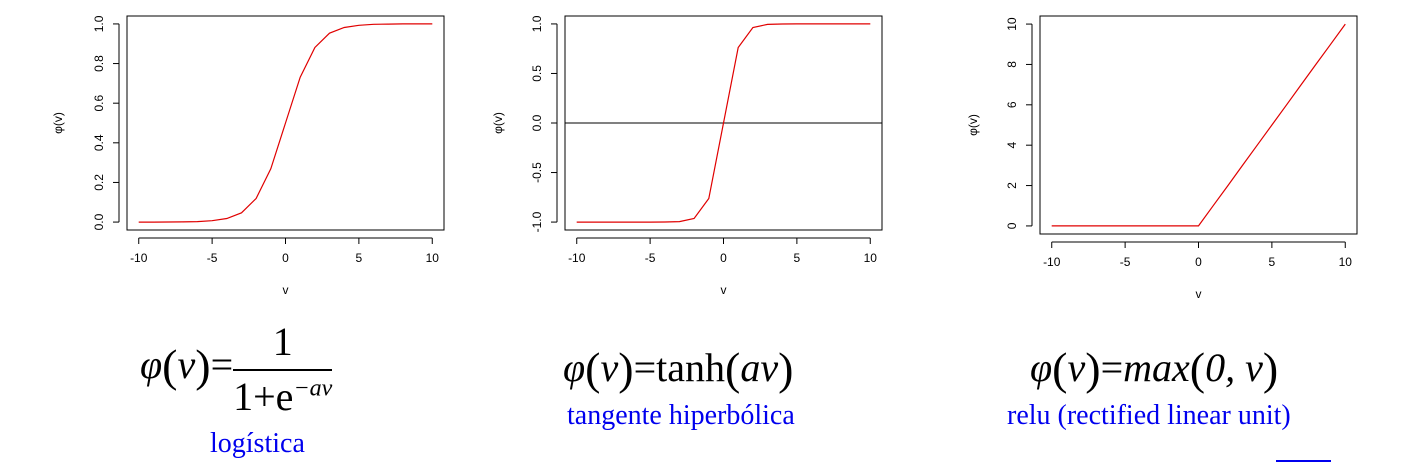 The height and width of the screenshot is (465, 1413). Describe the element at coordinates (151, 365) in the screenshot. I see `formula-logistic-phi: φ` at that location.